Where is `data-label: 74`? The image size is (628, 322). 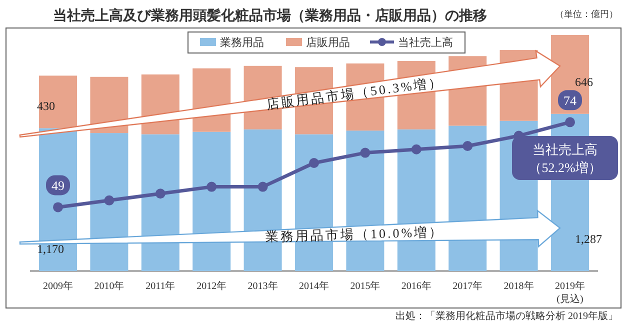 data-label: 74 is located at coordinates (570, 100).